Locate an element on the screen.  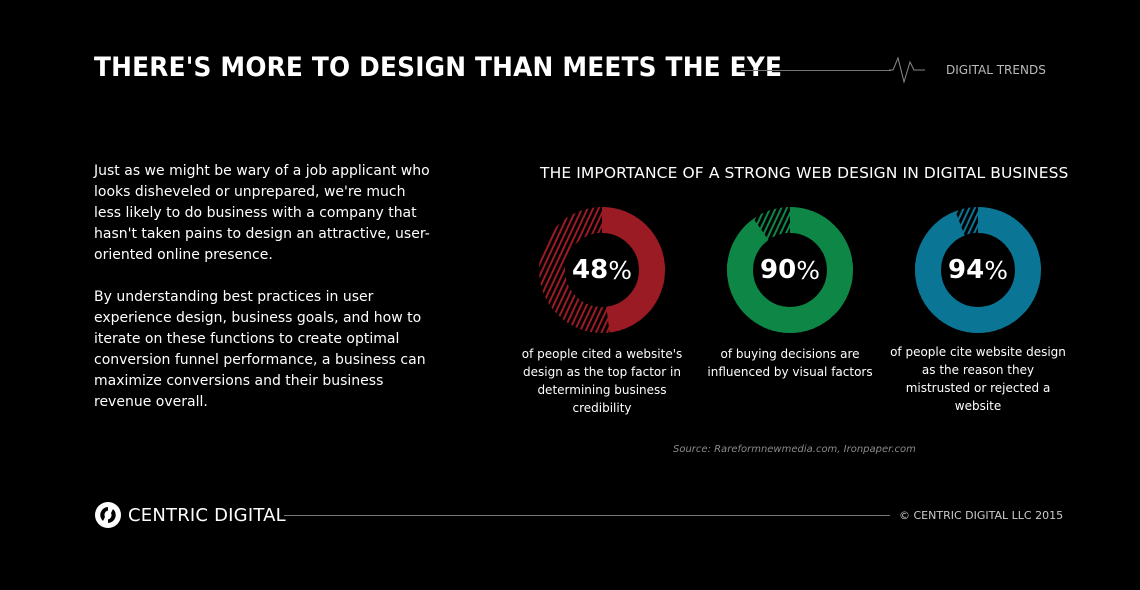
percent-value: 90 is located at coordinates (778, 270).